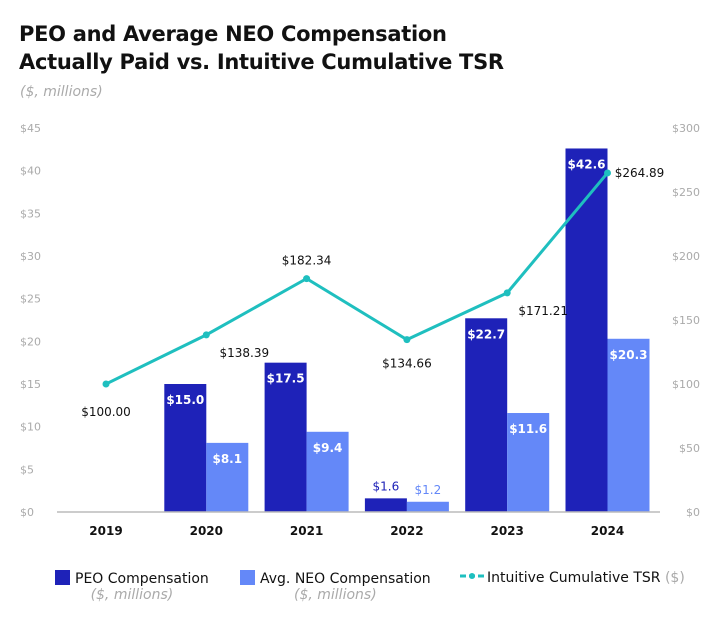 The height and width of the screenshot is (624, 720). Describe the element at coordinates (686, 384) in the screenshot. I see `right-tick-label: $100` at that location.